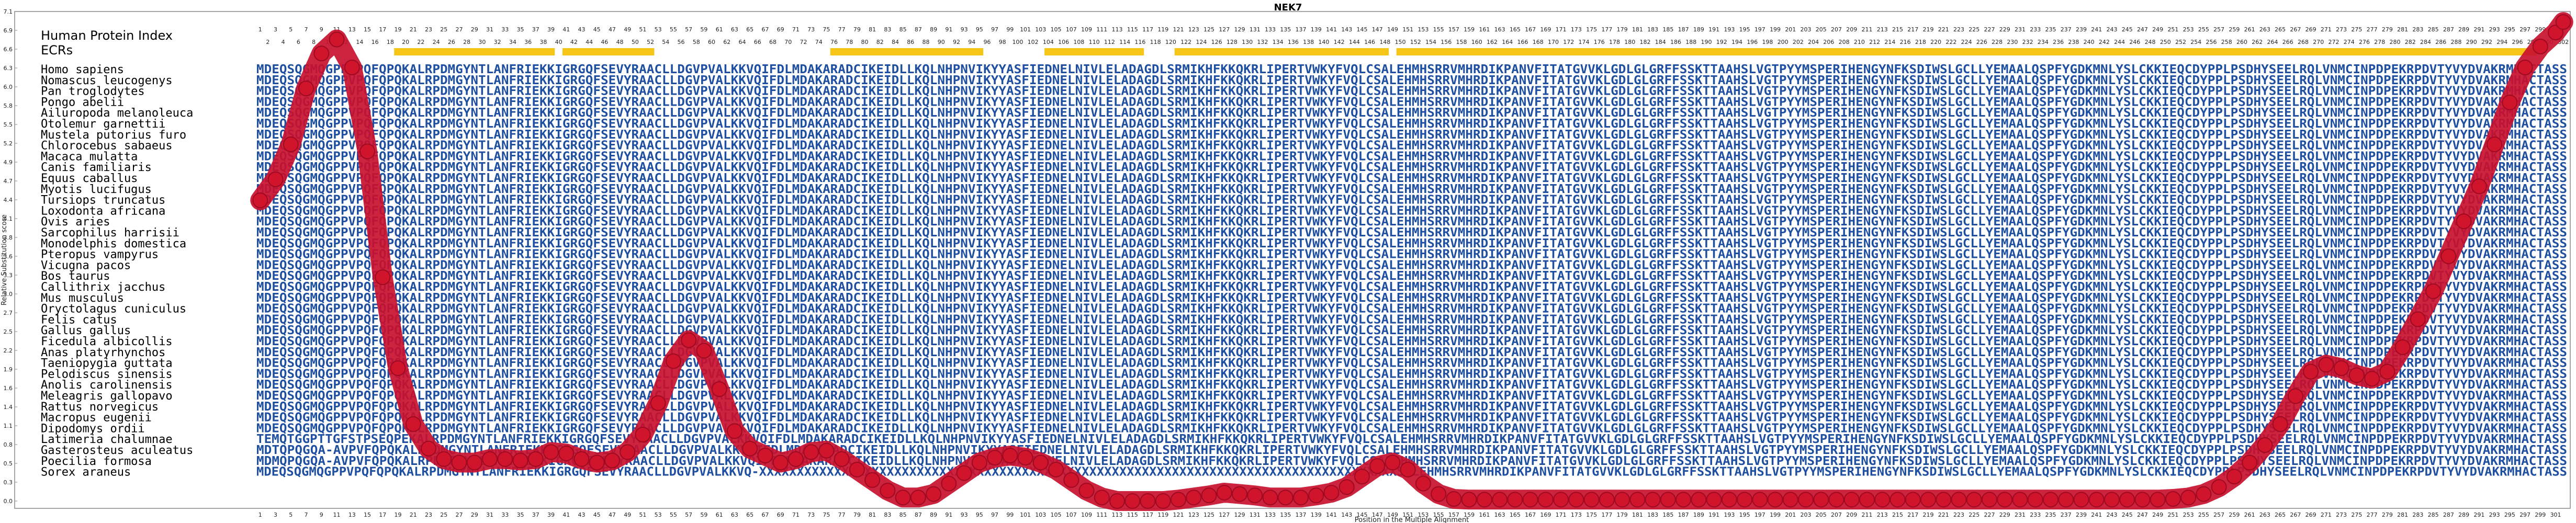  What do you see at coordinates (451, 42) in the screenshot?
I see `top-index-label: 26` at bounding box center [451, 42].